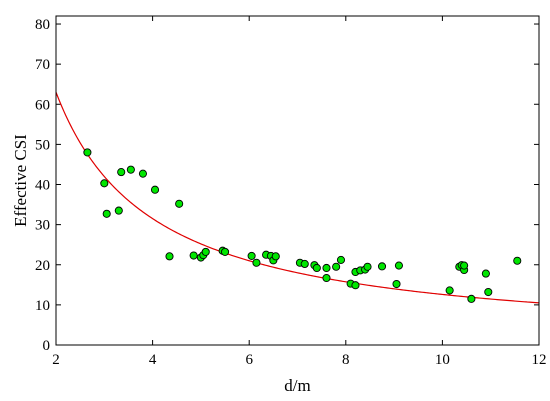  What do you see at coordinates (42, 65) in the screenshot?
I see `y-tick-label: 70` at bounding box center [42, 65].